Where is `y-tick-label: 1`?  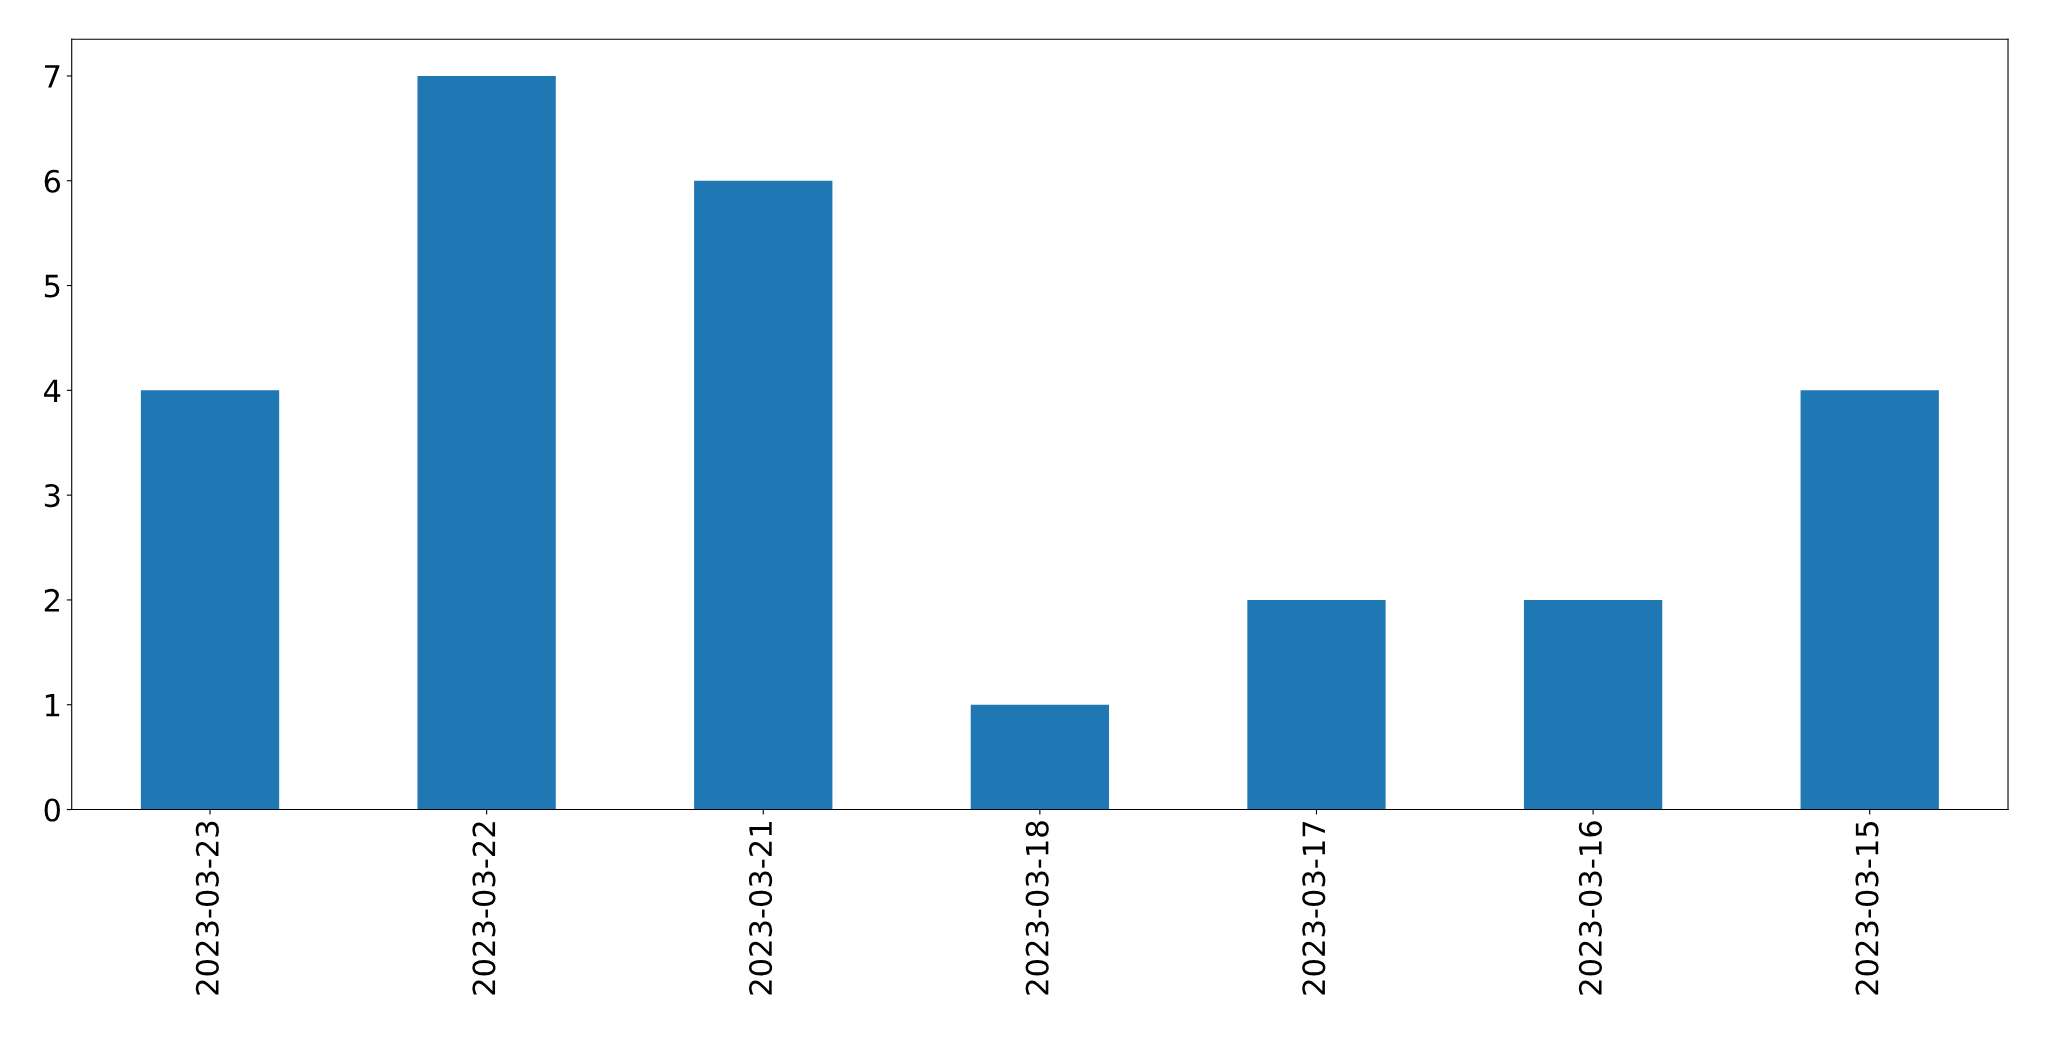
y-tick-label: 1 is located at coordinates (52, 705).